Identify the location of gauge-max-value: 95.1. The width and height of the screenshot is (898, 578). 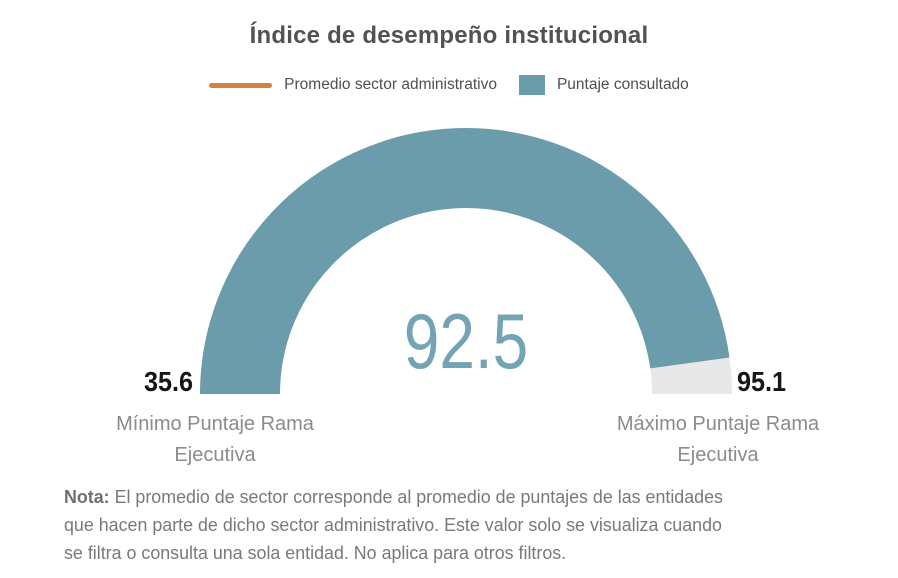
(762, 381).